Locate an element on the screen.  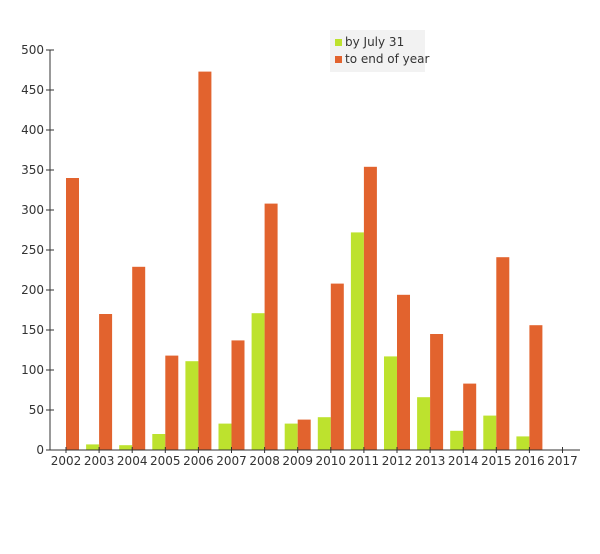
x-tick-label-2009: 2009 is located at coordinates (297, 461).